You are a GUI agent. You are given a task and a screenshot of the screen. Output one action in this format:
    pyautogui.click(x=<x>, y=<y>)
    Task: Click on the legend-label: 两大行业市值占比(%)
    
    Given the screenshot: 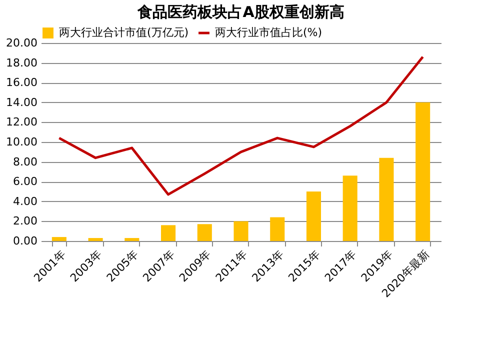 What is the action you would take?
    pyautogui.click(x=268, y=32)
    